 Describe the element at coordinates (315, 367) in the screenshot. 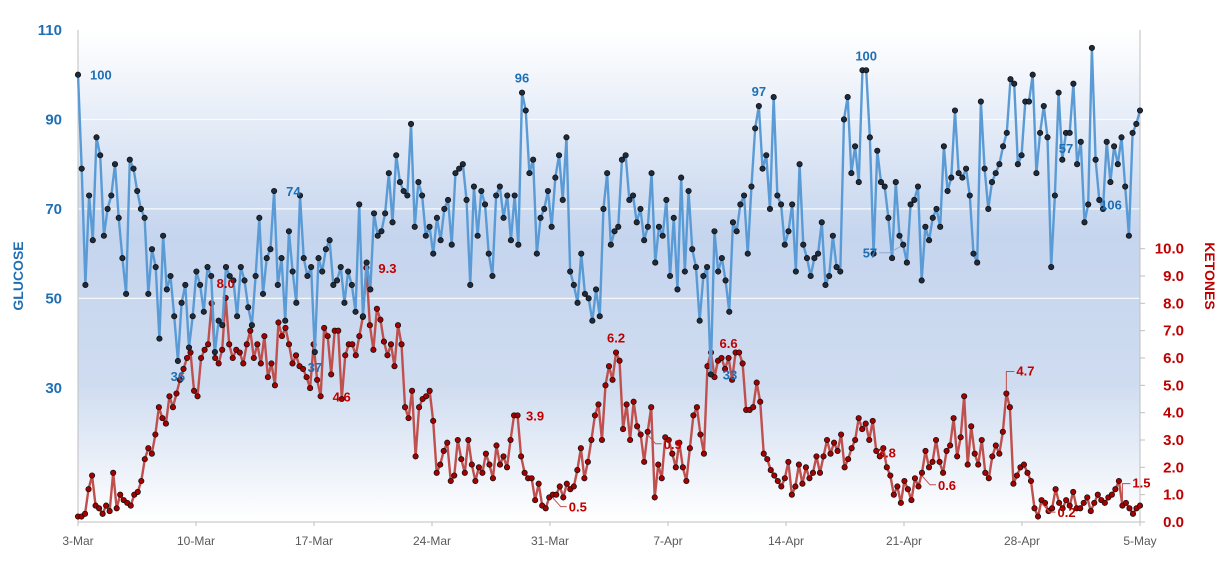

I see `glucose-data-label: 37` at that location.